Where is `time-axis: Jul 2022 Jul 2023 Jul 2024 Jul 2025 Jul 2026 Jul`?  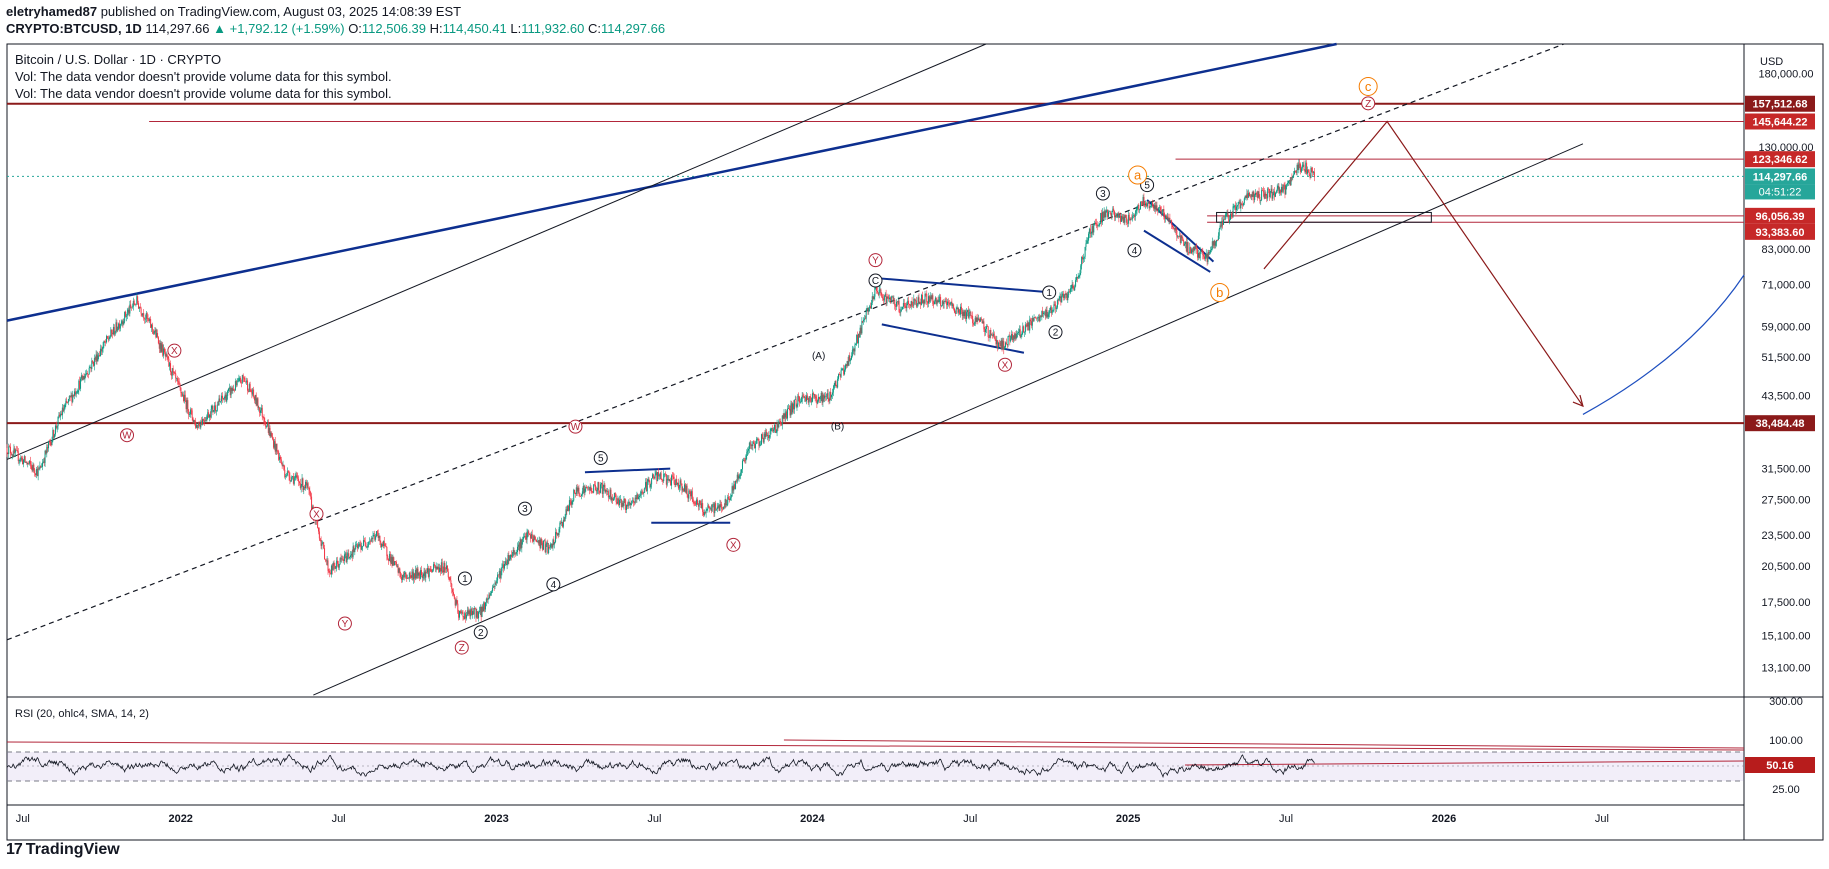
time-axis: Jul 2022 Jul 2023 Jul 2024 Jul 2025 Jul 2026 Jul is located at coordinates (812, 819).